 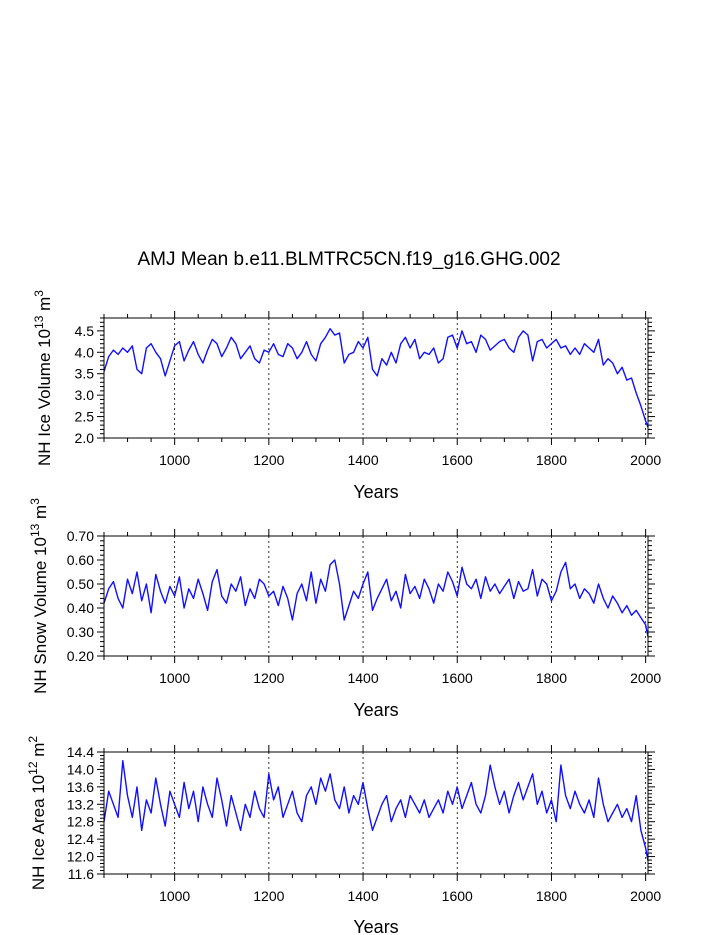 What do you see at coordinates (85, 395) in the screenshot?
I see `y-tick-label: 3.0` at bounding box center [85, 395].